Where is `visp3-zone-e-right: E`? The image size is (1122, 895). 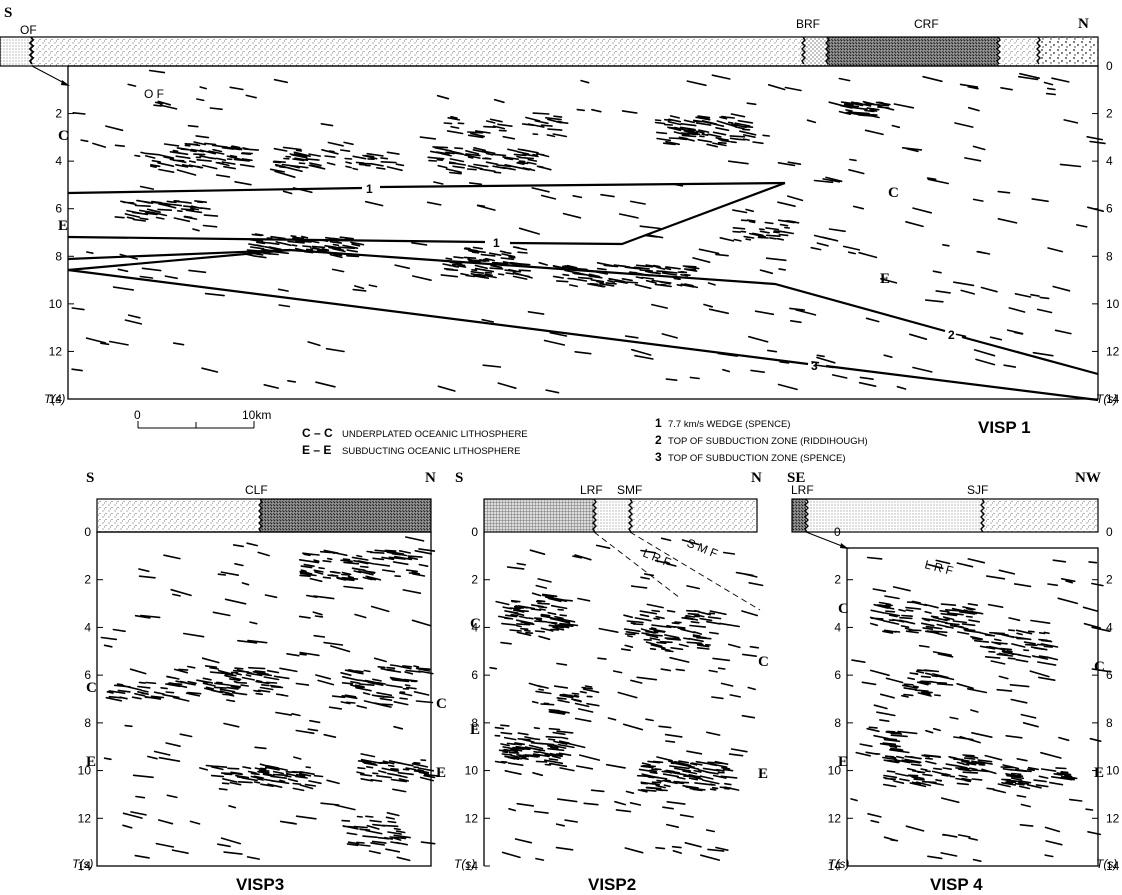
visp3-zone-e-right: E is located at coordinates (441, 773).